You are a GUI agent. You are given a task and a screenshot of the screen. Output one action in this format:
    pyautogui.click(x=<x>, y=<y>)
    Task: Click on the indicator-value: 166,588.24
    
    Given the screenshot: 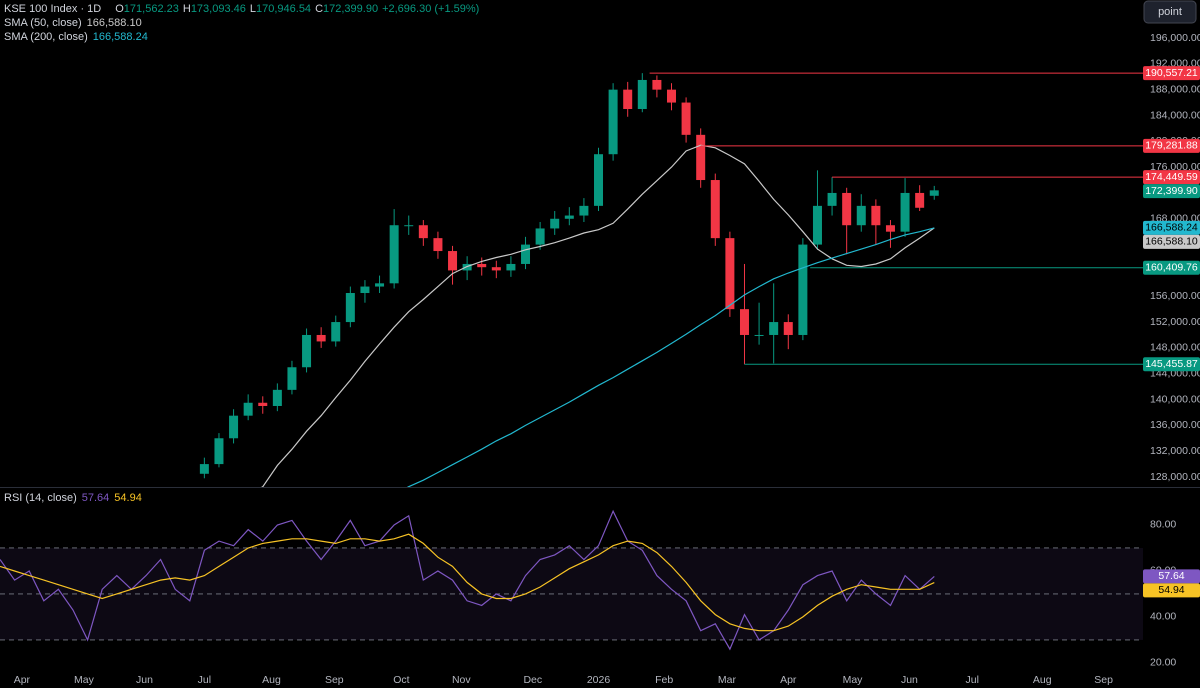 What is the action you would take?
    pyautogui.click(x=120, y=37)
    